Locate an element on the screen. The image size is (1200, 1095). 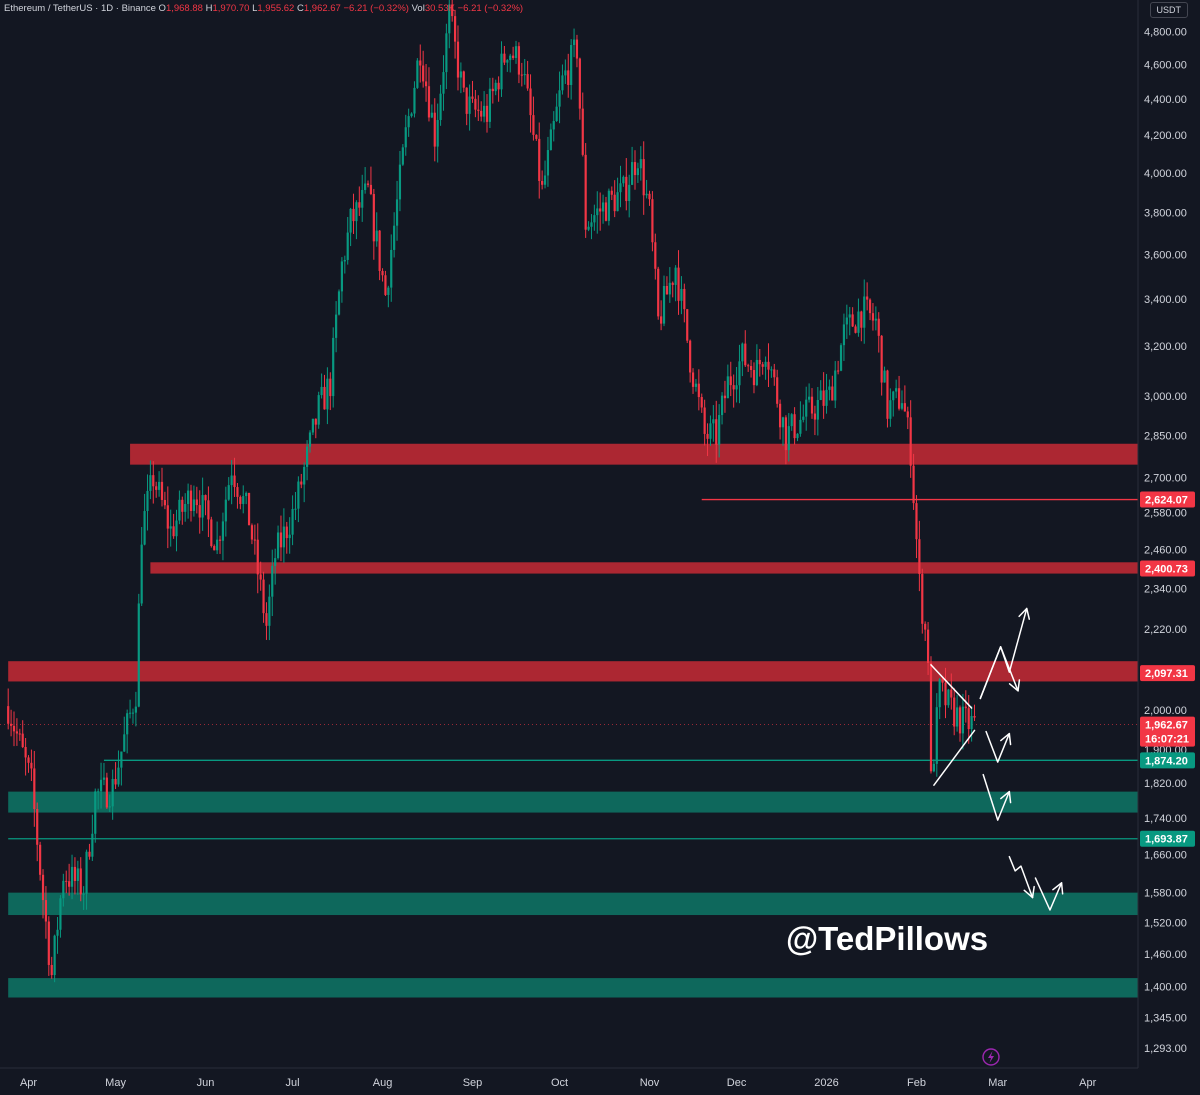
price-tick-label: 3,200.00 is located at coordinates (1165, 347).